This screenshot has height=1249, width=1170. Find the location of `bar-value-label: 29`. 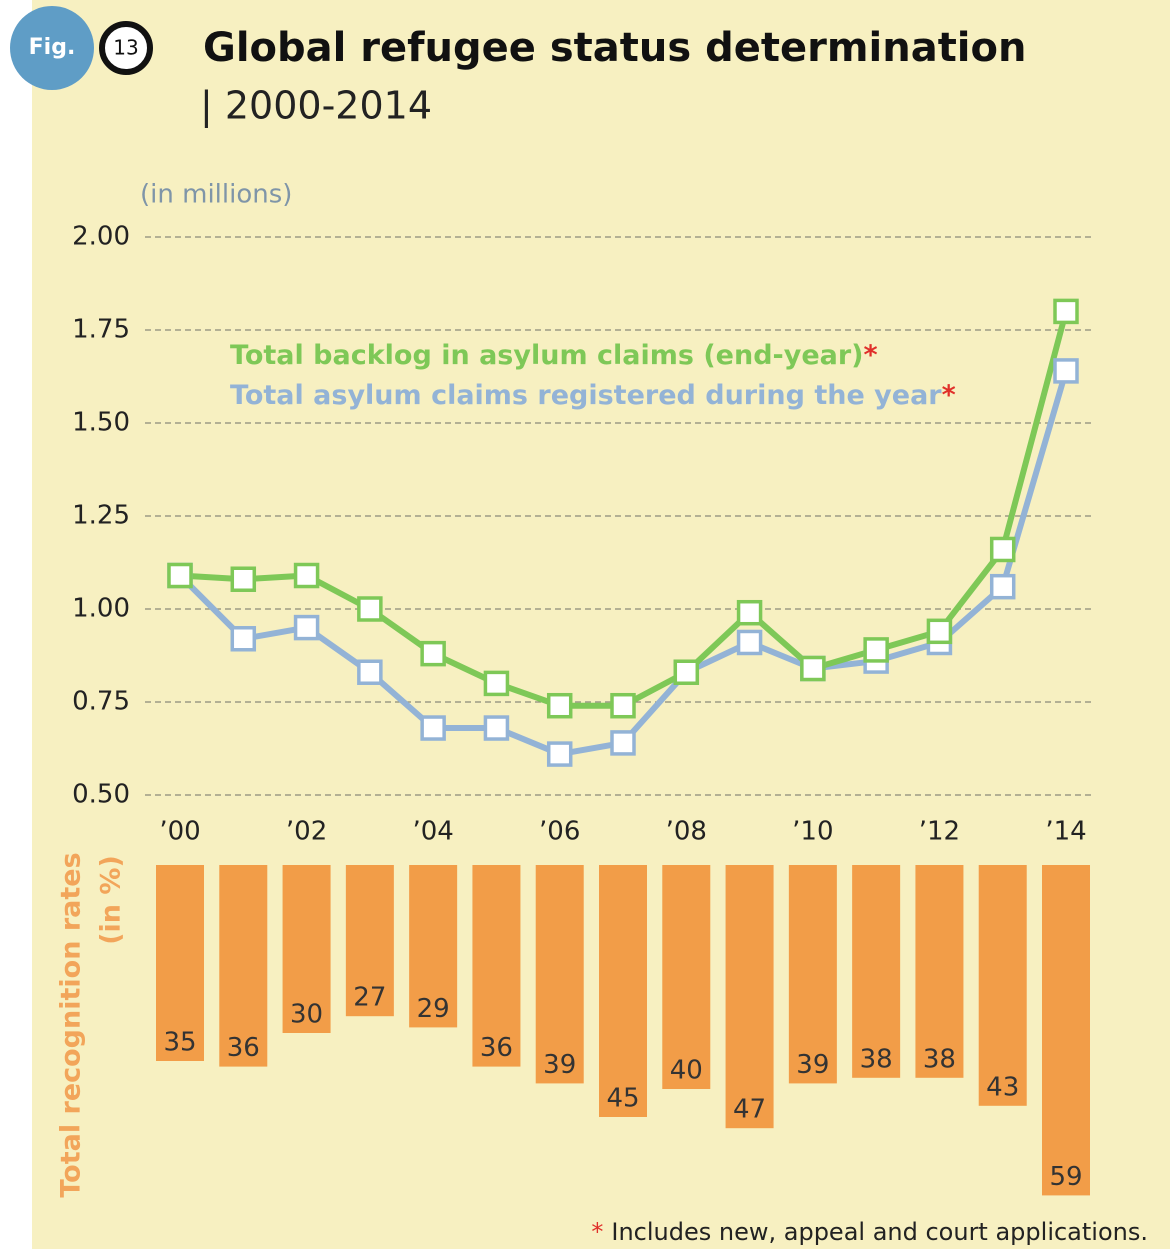

bar-value-label: 29 is located at coordinates (433, 1009).